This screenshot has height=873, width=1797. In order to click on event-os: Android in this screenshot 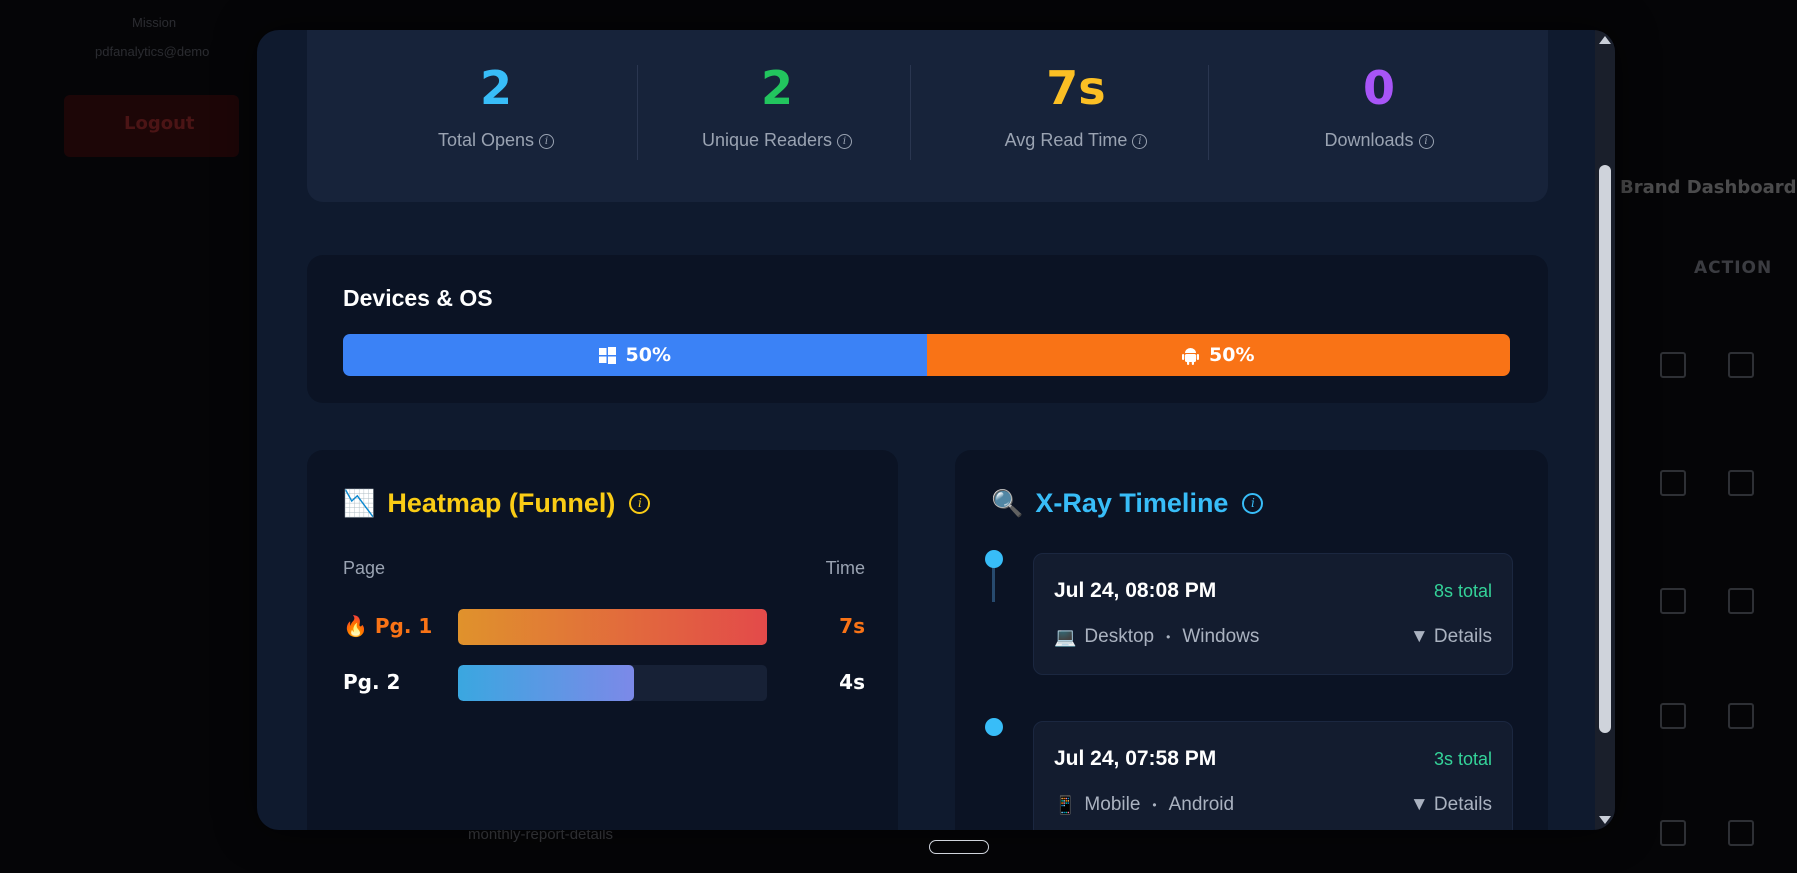, I will do `click(1201, 804)`.